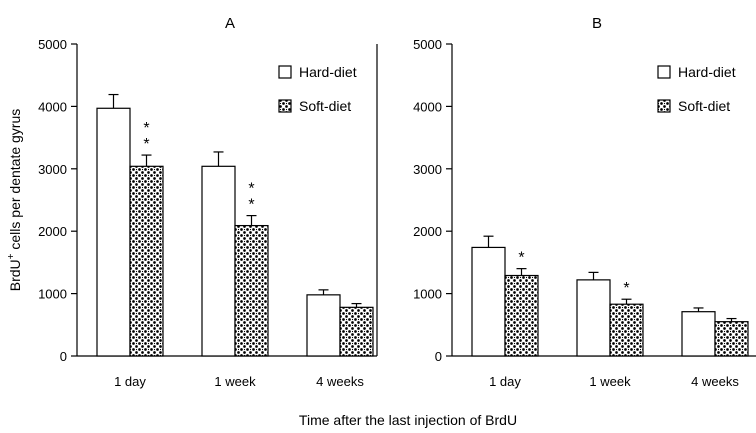 Image resolution: width=756 pixels, height=433 pixels. I want to click on y-axis-label: BrdU+ cells per dentate gyrus, so click(14, 200).